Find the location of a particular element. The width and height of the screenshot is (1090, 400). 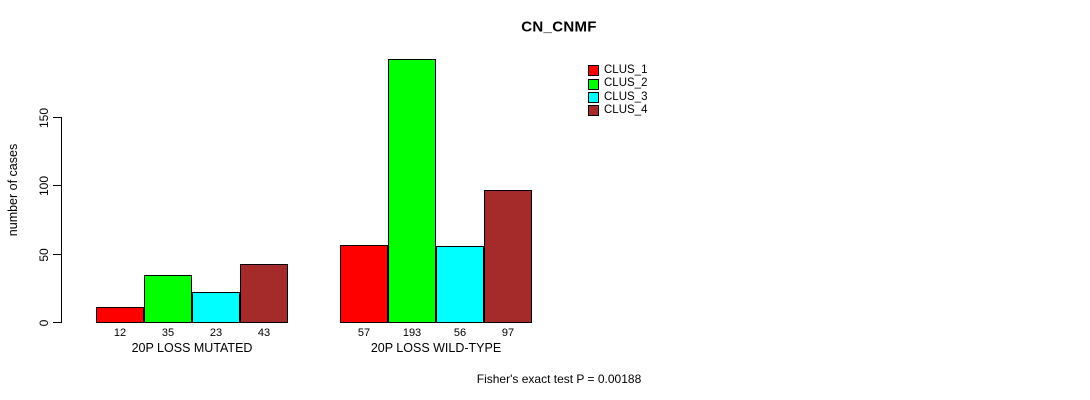

legend-item: CLUS_1 is located at coordinates (617, 70).